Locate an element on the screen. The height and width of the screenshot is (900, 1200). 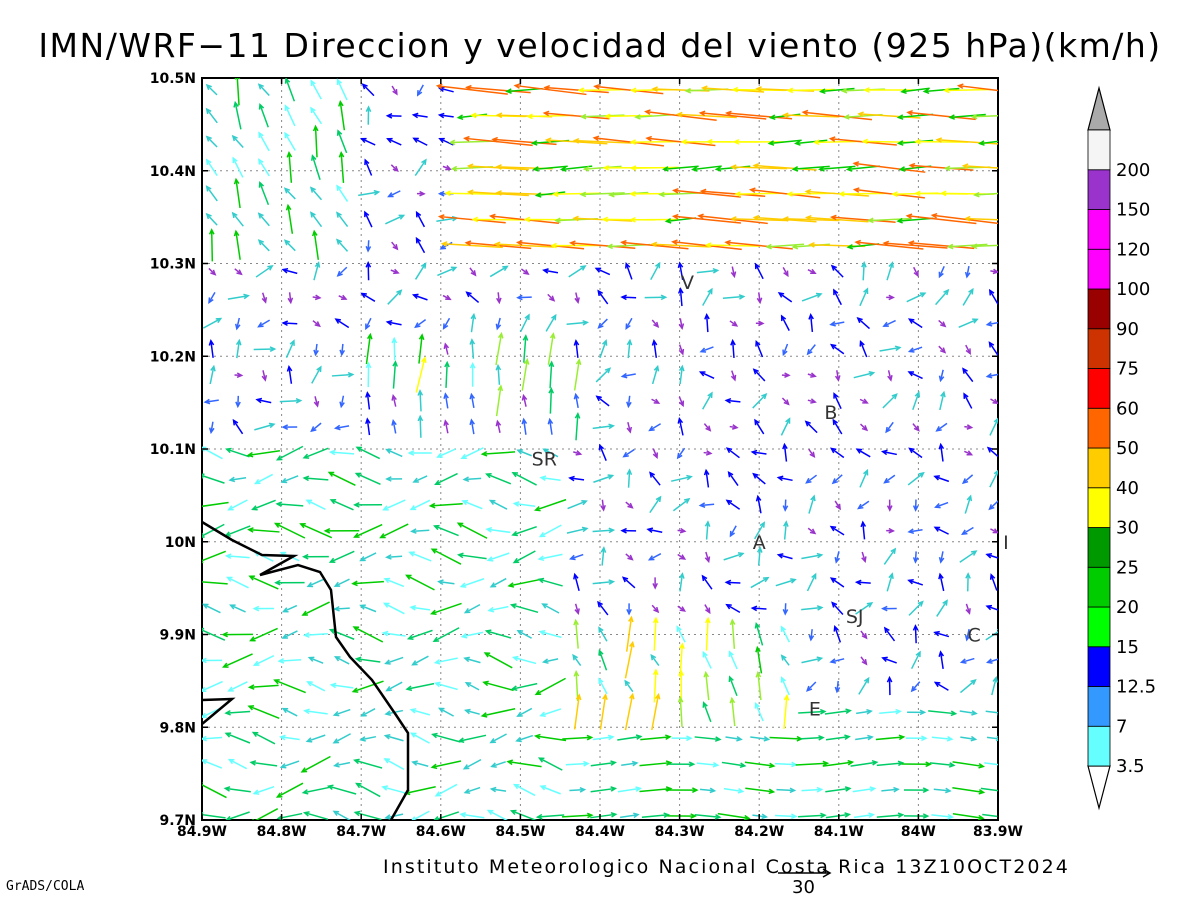
colorbar-label: 200 is located at coordinates (1133, 170).